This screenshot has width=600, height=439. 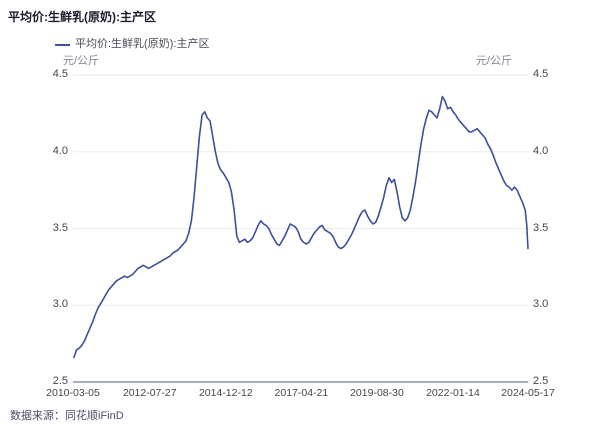 What do you see at coordinates (62, 44) in the screenshot?
I see `legend-line-marker` at bounding box center [62, 44].